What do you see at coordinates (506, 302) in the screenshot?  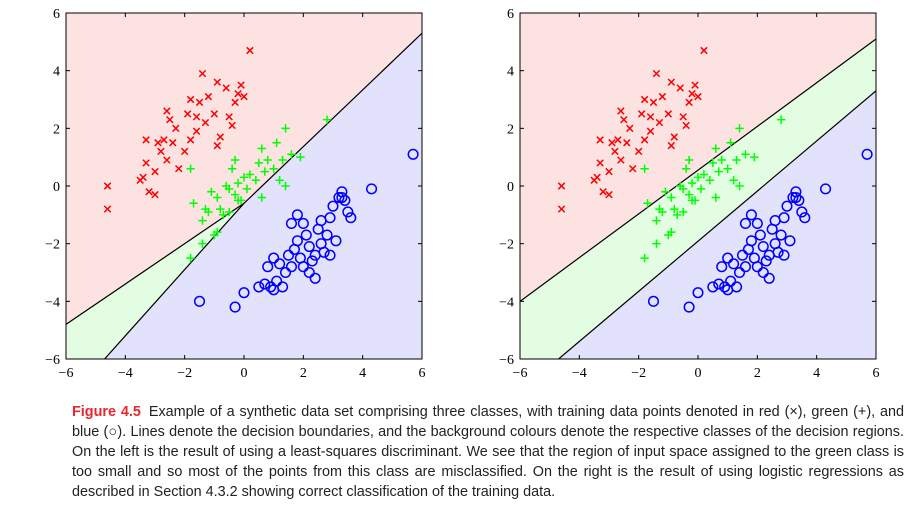 I see `y-tick-label: −4` at bounding box center [506, 302].